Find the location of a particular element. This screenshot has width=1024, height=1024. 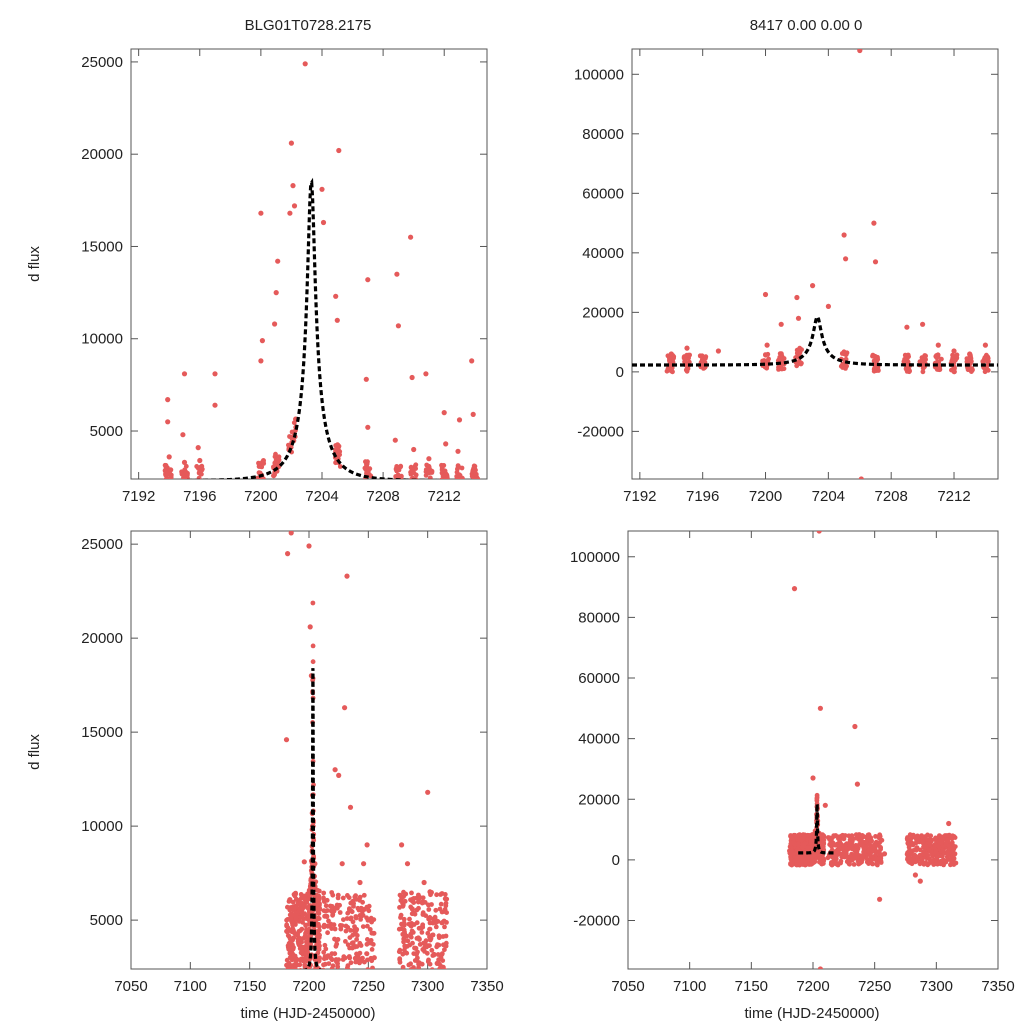

x-tick-label: 7150 is located at coordinates (751, 986).